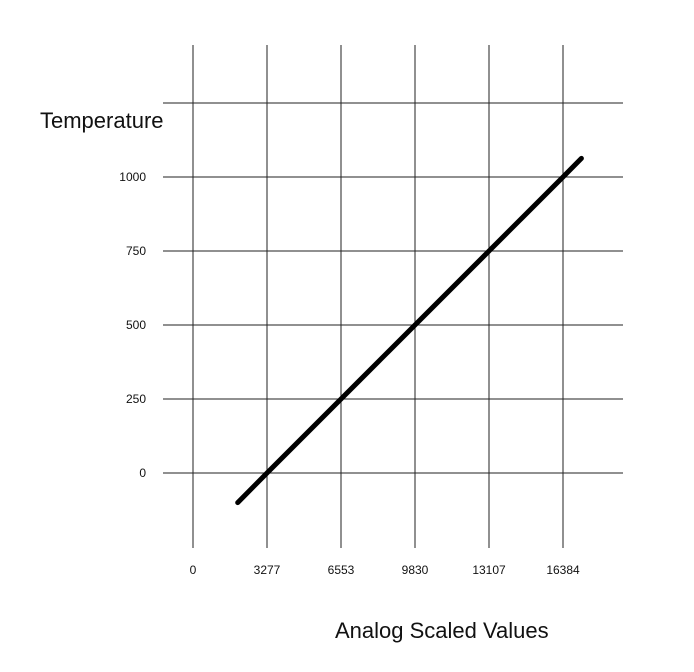 The image size is (694, 672). I want to click on y-tick-label-4: 1000, so click(132, 177).